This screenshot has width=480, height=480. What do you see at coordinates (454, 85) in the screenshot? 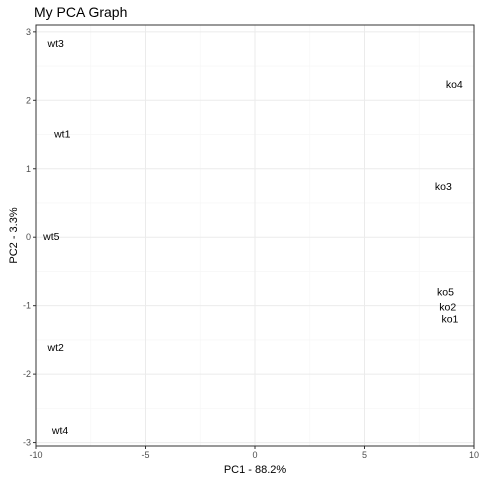
I see `point-label-ko4: ko4` at bounding box center [454, 85].